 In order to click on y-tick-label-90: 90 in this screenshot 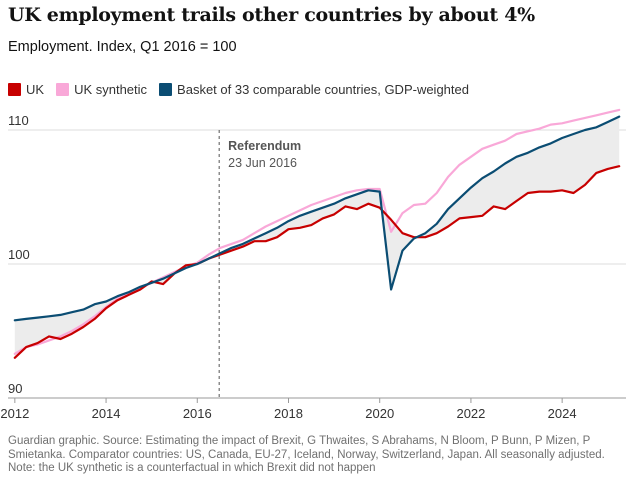, I will do `click(15, 388)`.